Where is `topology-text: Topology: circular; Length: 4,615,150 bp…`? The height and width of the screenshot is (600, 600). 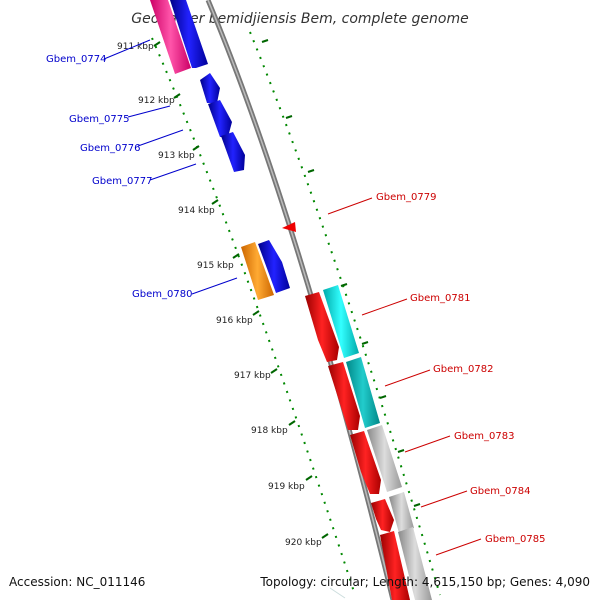 topology-text: Topology: circular; Length: 4,615,150 bp… is located at coordinates (424, 582).